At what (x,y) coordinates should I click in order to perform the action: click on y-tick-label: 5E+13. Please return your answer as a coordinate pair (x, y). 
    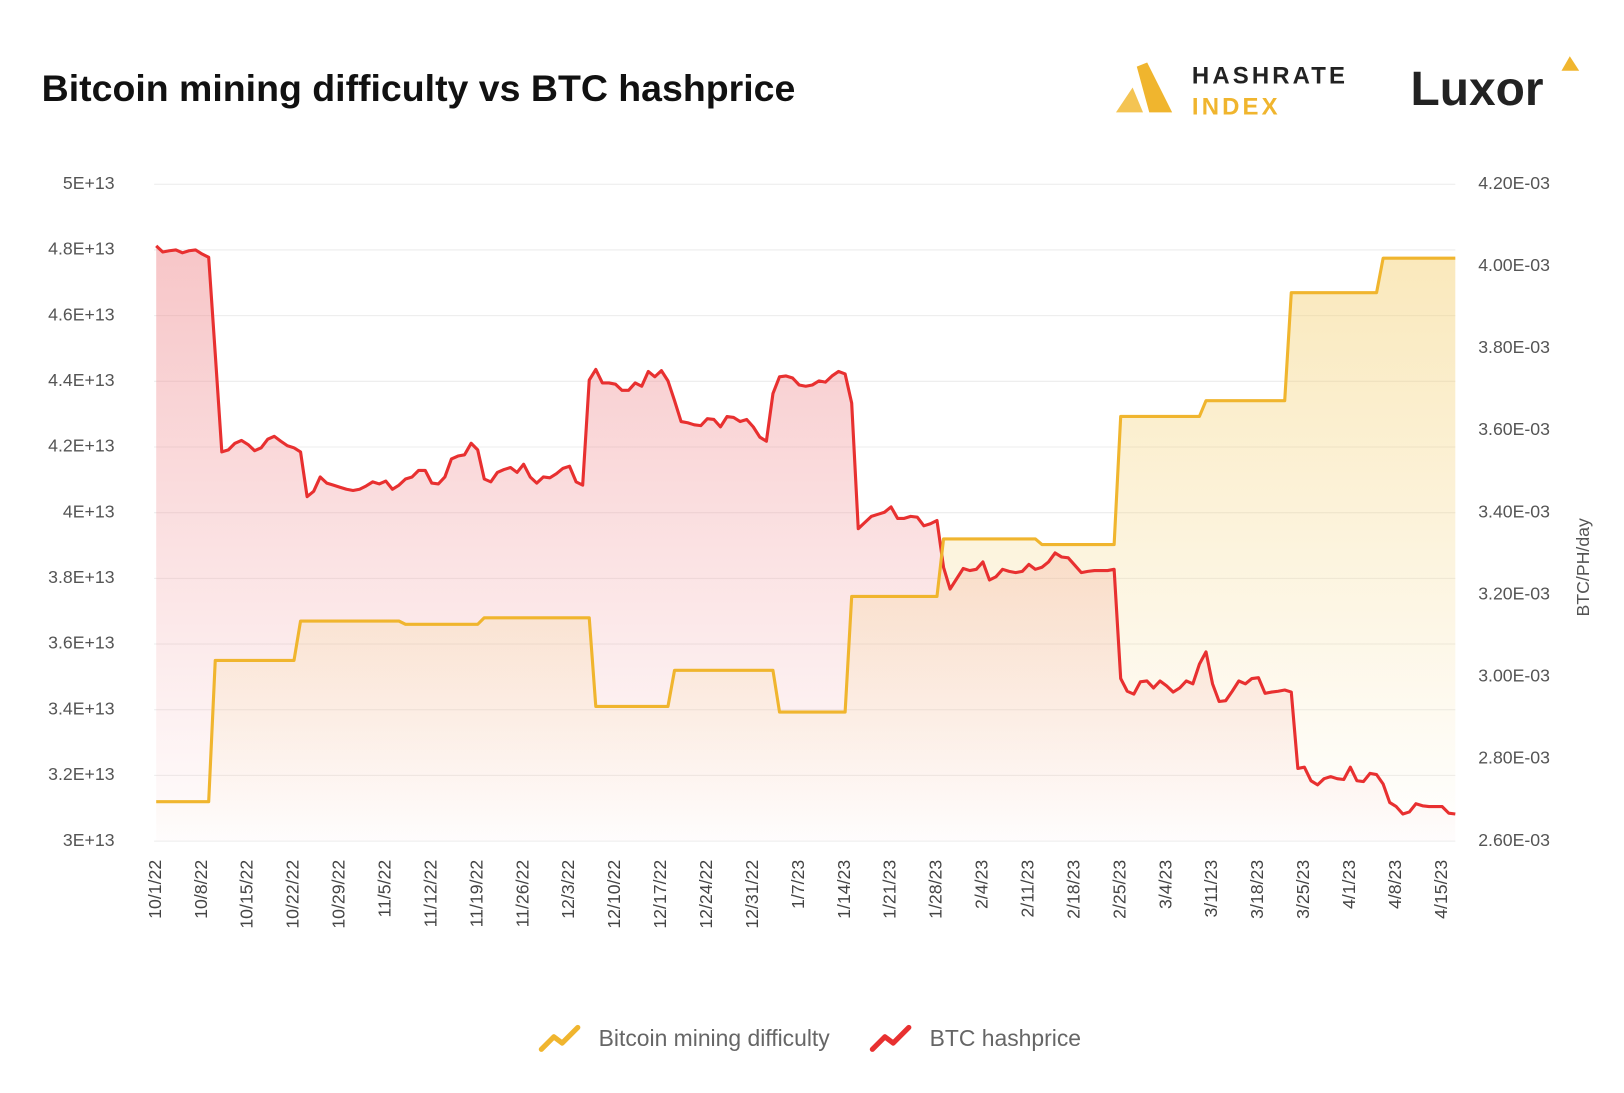
    Looking at the image, I should click on (89, 183).